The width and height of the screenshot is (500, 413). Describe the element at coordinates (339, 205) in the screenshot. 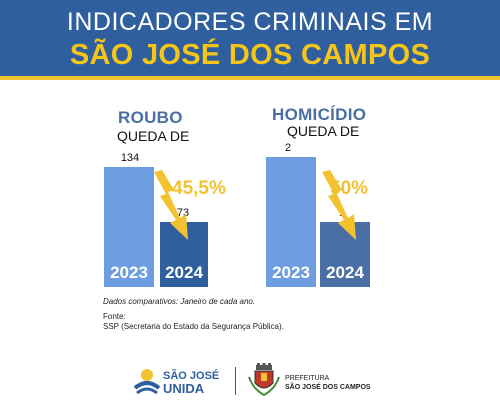

I see `chart-homicidio-down-arrow-icon` at that location.